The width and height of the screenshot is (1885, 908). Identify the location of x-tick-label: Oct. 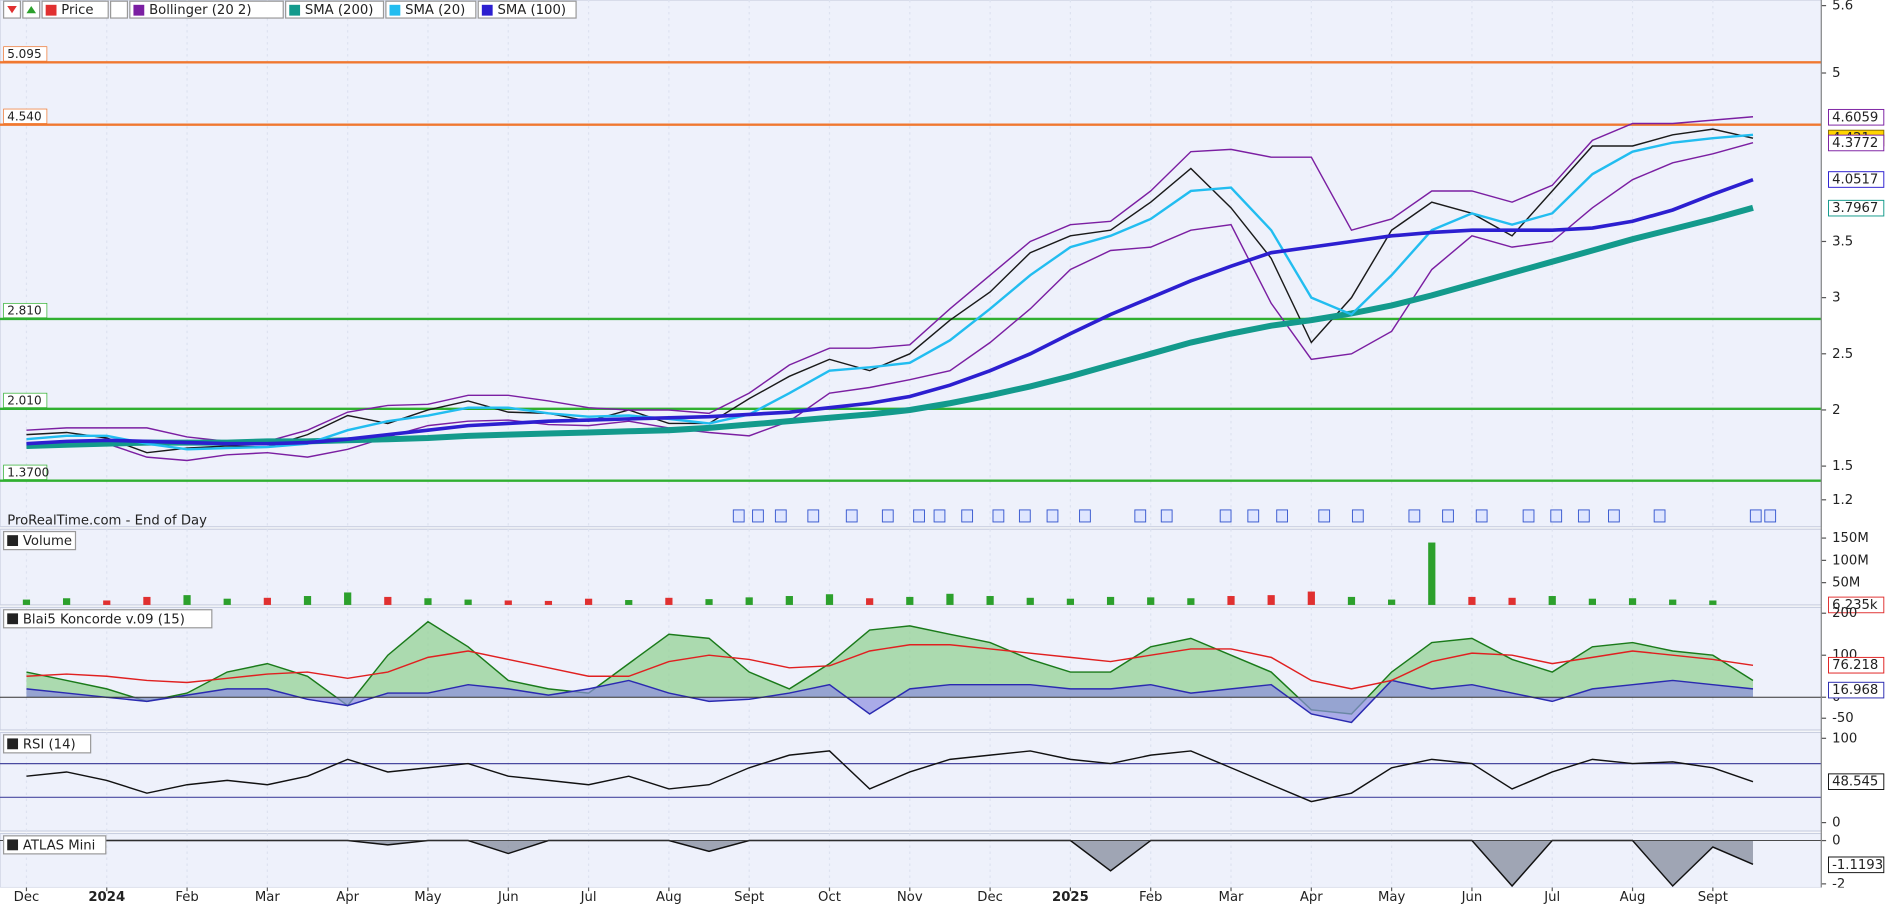
(829, 897).